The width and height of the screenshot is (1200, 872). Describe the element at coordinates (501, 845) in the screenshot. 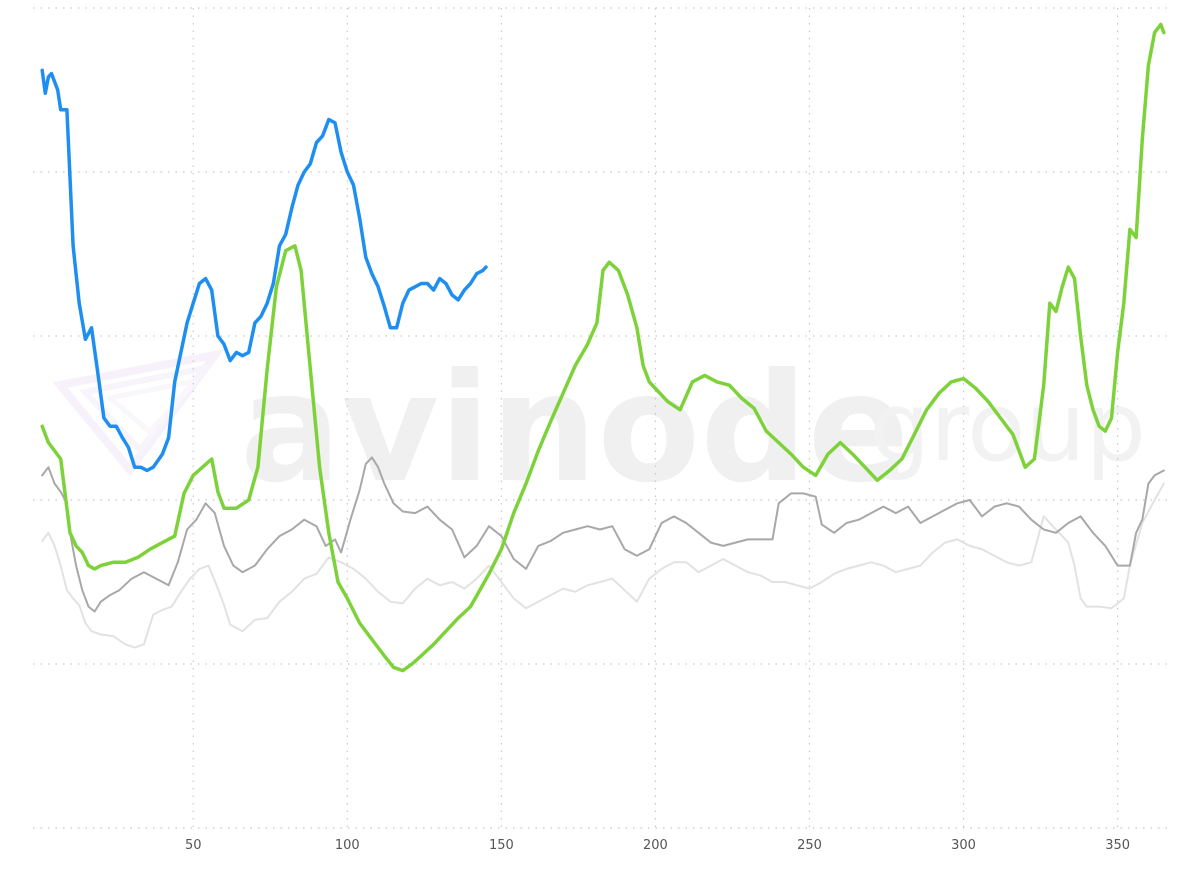

I see `x-tick-label: 150` at that location.